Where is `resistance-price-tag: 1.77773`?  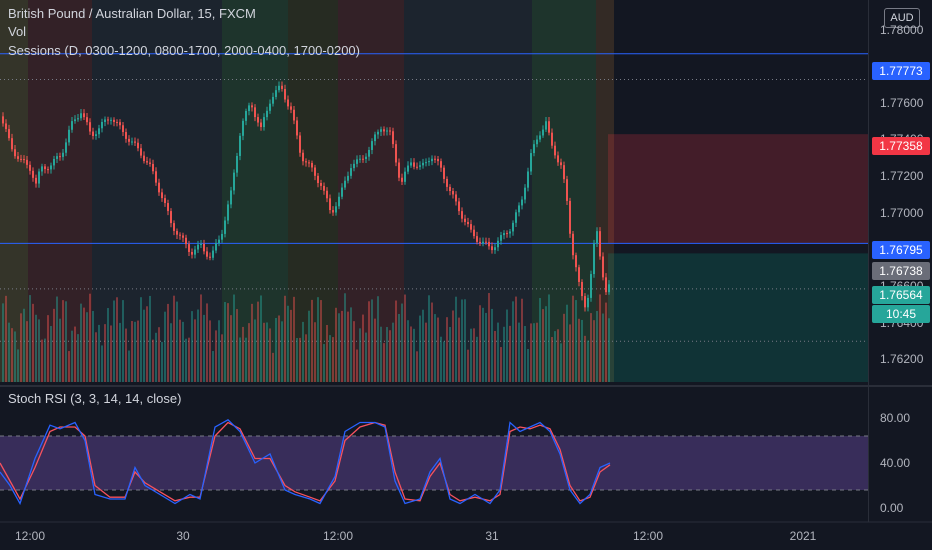 resistance-price-tag: 1.77773 is located at coordinates (901, 71).